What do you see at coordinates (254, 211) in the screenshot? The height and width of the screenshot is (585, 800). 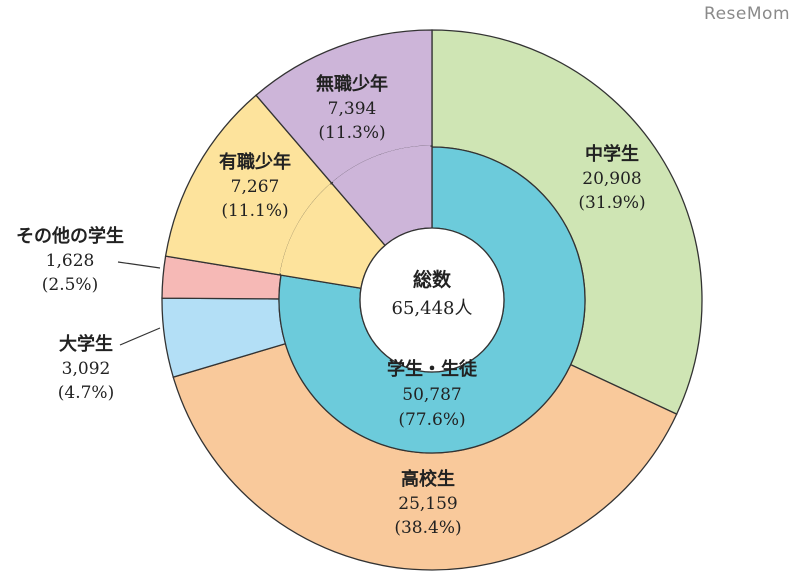 I see `label-yushoku-pct: (11.1%)` at bounding box center [254, 211].